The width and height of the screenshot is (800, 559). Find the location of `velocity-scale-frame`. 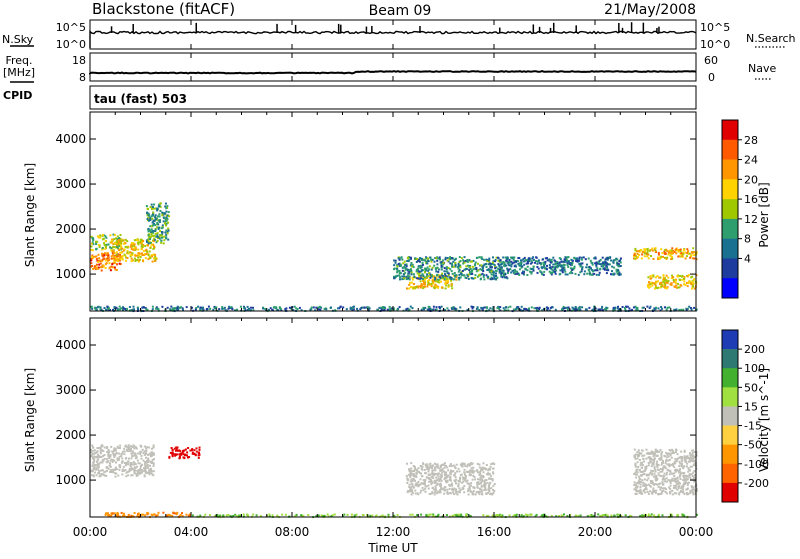

velocity-scale-frame is located at coordinates (730, 416).